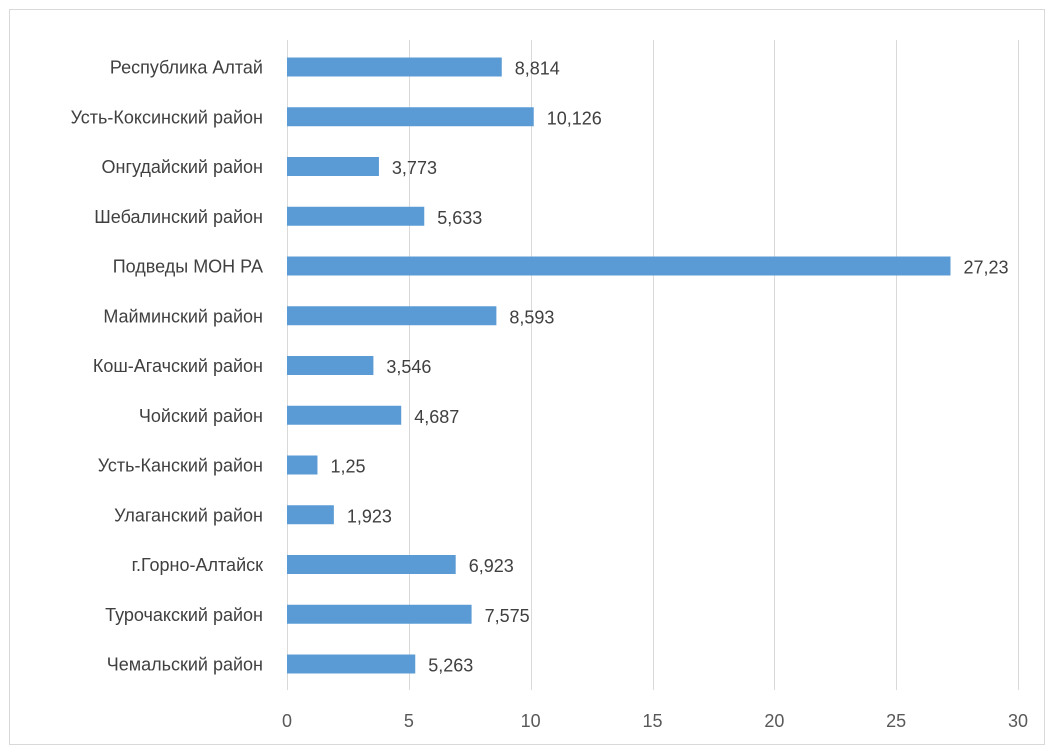 Image resolution: width=1046 pixels, height=745 pixels. What do you see at coordinates (287, 721) in the screenshot?
I see `x-tick-label: 0` at bounding box center [287, 721].